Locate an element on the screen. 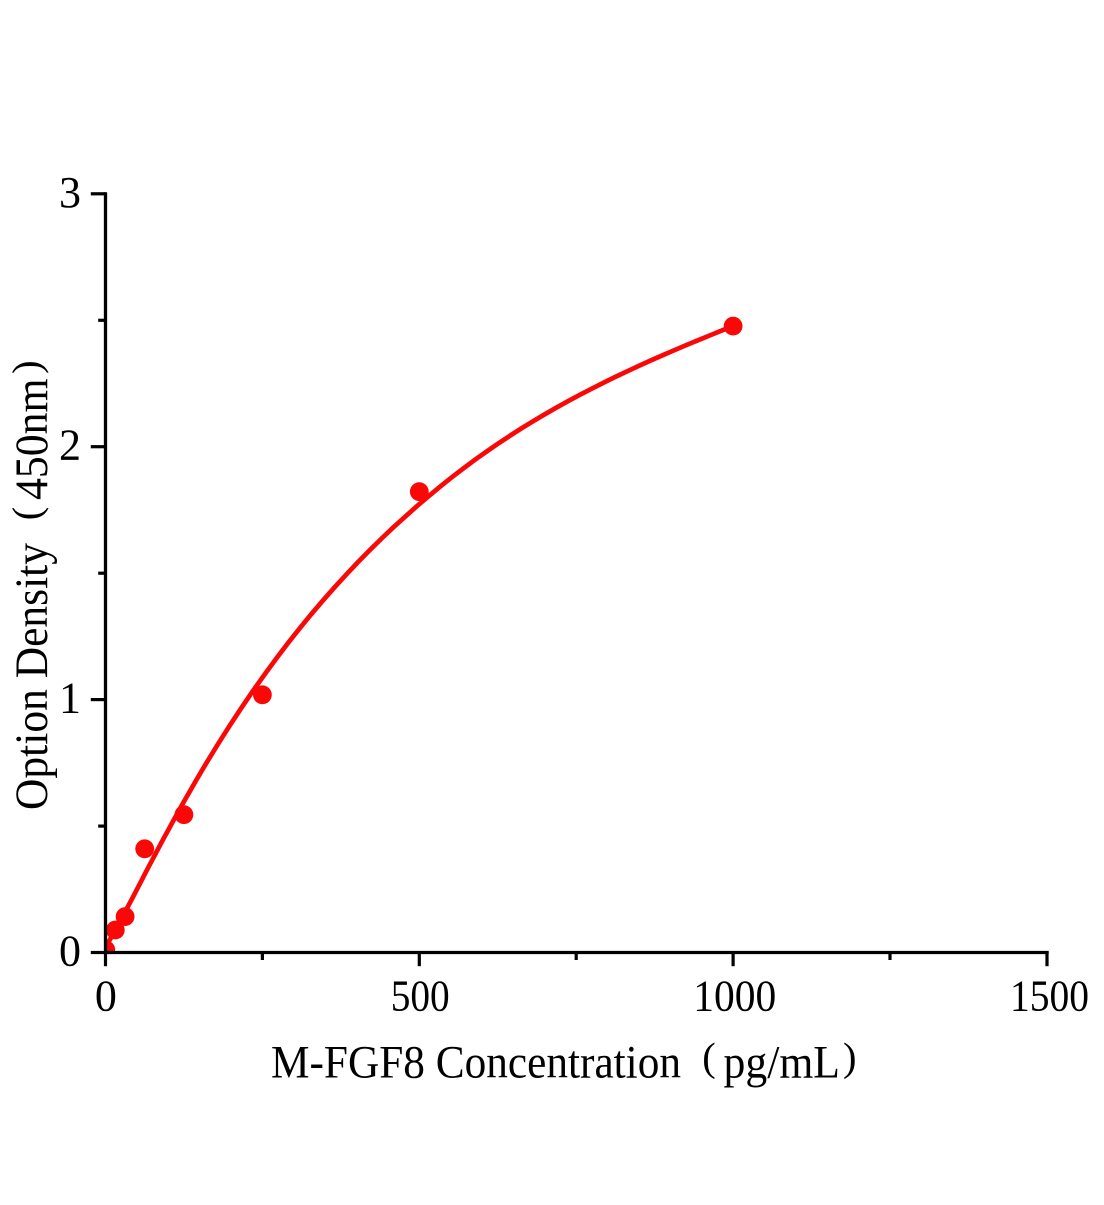  svg-text: 450nm is located at coordinates (32, 439).